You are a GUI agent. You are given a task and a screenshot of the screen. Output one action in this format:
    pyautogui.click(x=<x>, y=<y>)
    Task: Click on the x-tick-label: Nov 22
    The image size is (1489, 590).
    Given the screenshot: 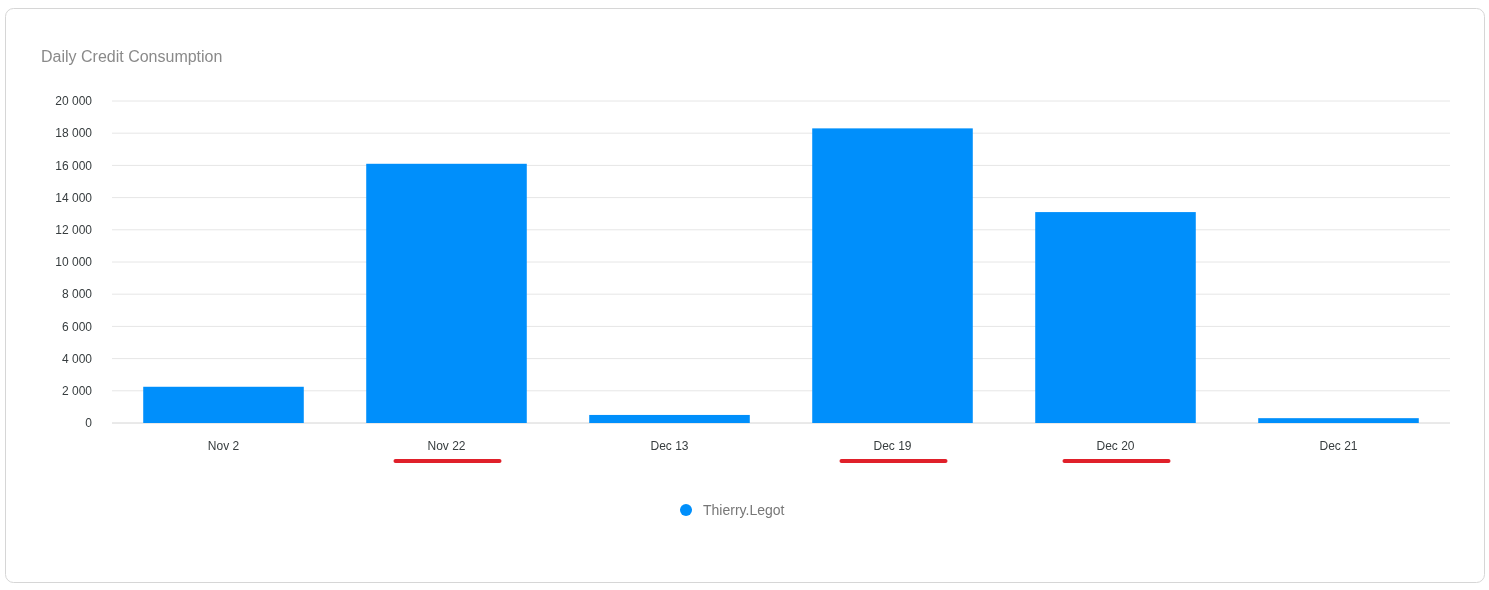 What is the action you would take?
    pyautogui.click(x=446, y=446)
    